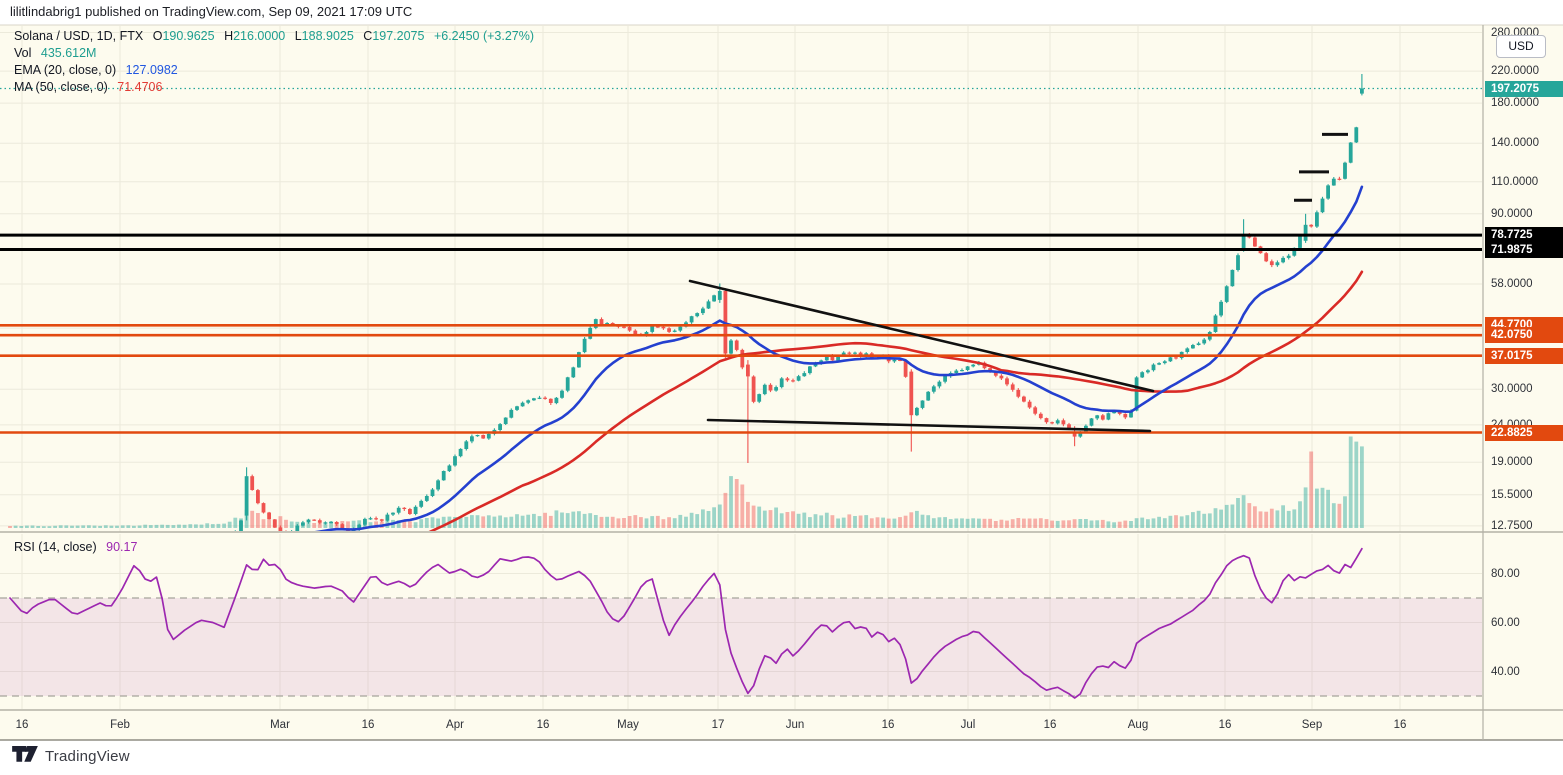 The height and width of the screenshot is (775, 1563). Describe the element at coordinates (1512, 389) in the screenshot. I see `price-tick: 30.0000` at that location.